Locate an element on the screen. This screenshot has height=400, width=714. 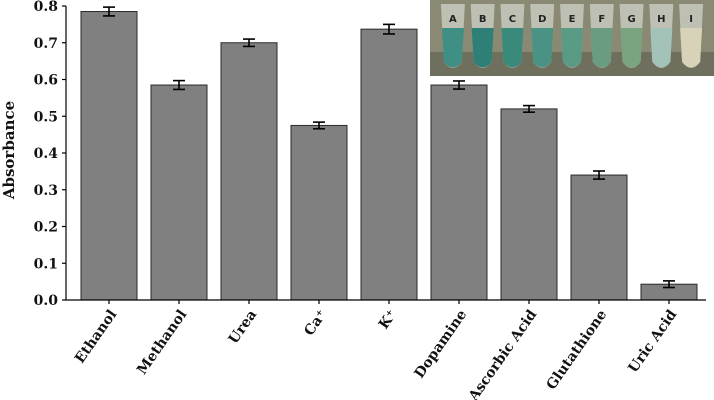
vial: B is located at coordinates (482, 36).